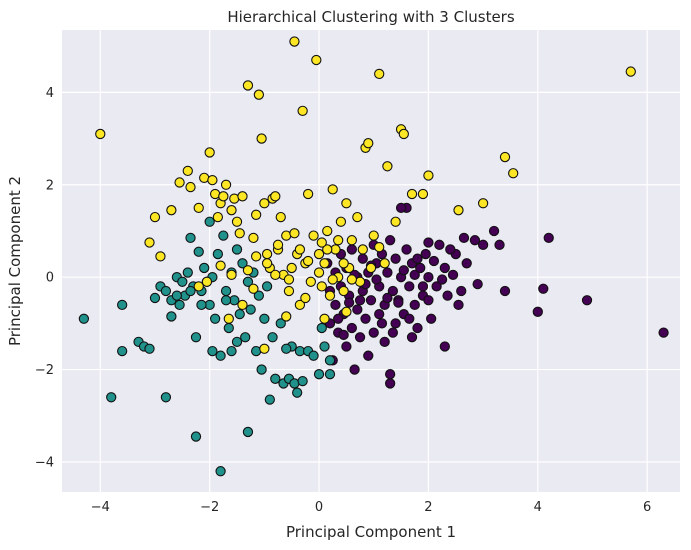  I want to click on x-tick-label: 0, so click(319, 507).